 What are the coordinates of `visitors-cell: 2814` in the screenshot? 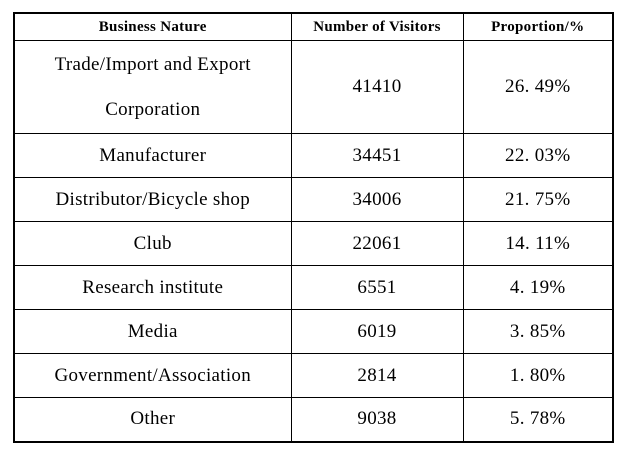 It's located at (377, 375).